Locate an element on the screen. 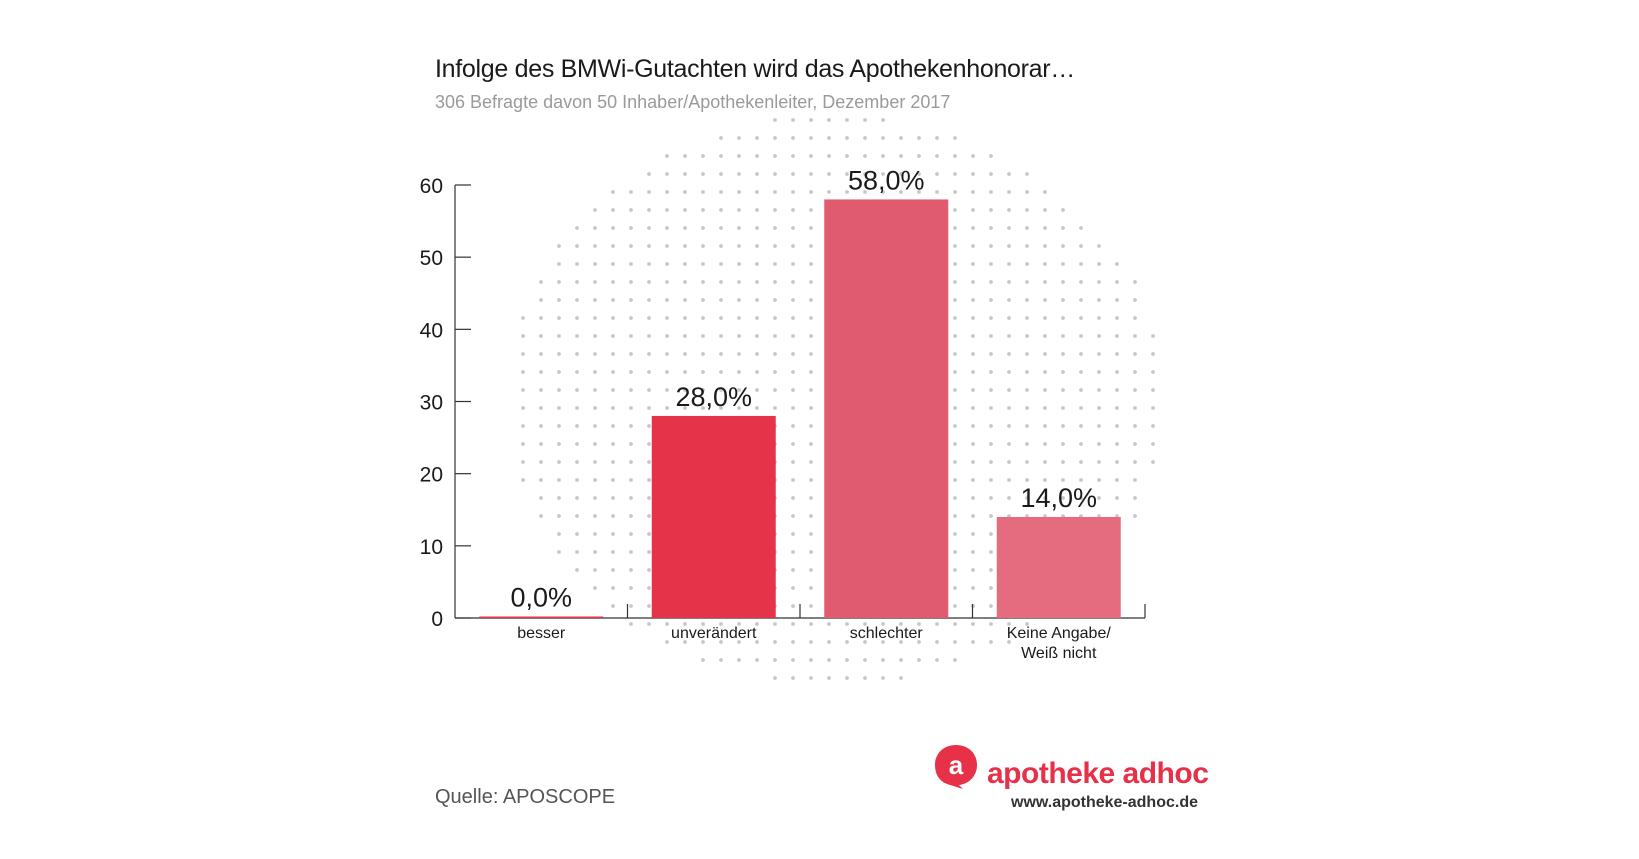 This screenshot has height=859, width=1639. data-label: 0,0% is located at coordinates (541, 598).